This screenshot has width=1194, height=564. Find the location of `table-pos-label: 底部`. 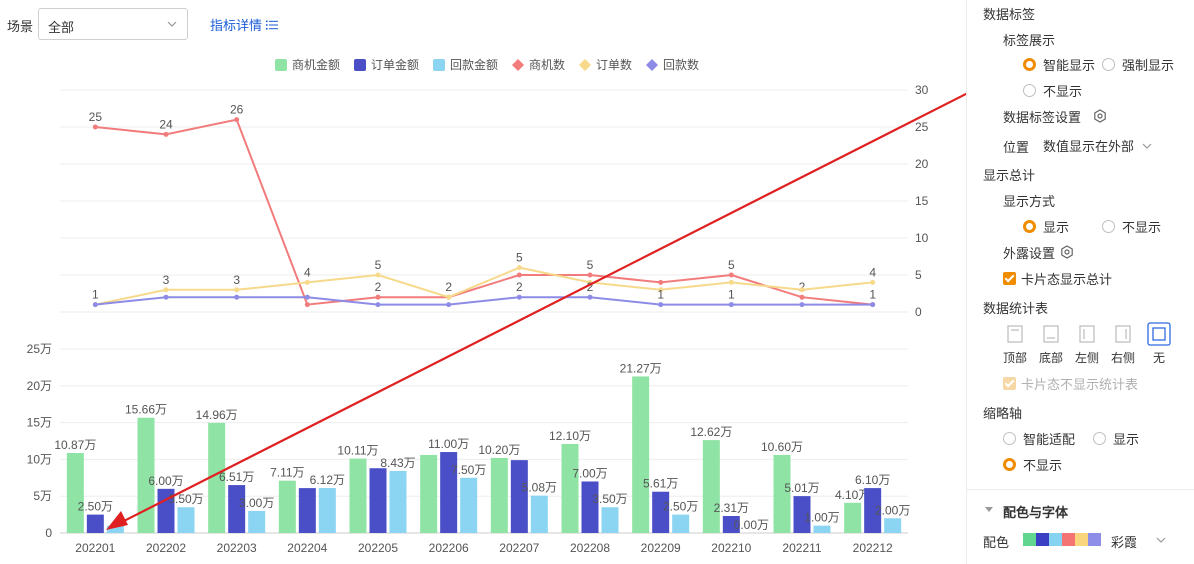

table-pos-label: 底部 is located at coordinates (1050, 358).